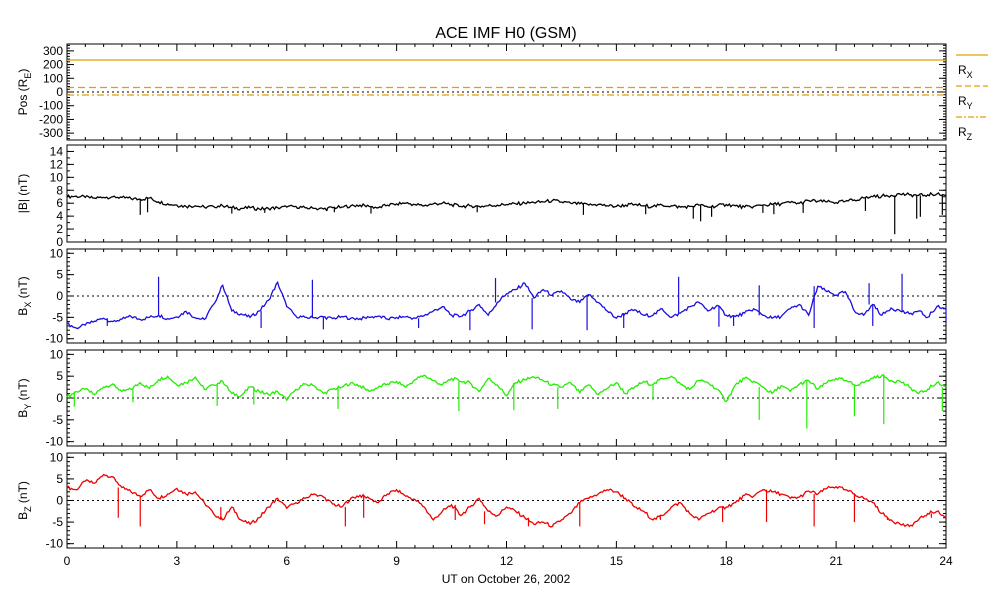  What do you see at coordinates (57, 164) in the screenshot?
I see `y-tick-label: 12` at bounding box center [57, 164].